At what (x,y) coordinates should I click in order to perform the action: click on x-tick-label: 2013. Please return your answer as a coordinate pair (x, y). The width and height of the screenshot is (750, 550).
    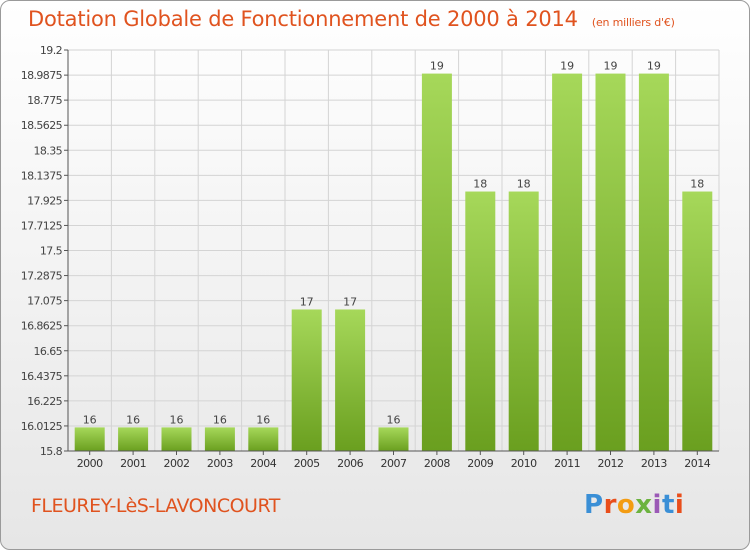
    Looking at the image, I should click on (654, 463).